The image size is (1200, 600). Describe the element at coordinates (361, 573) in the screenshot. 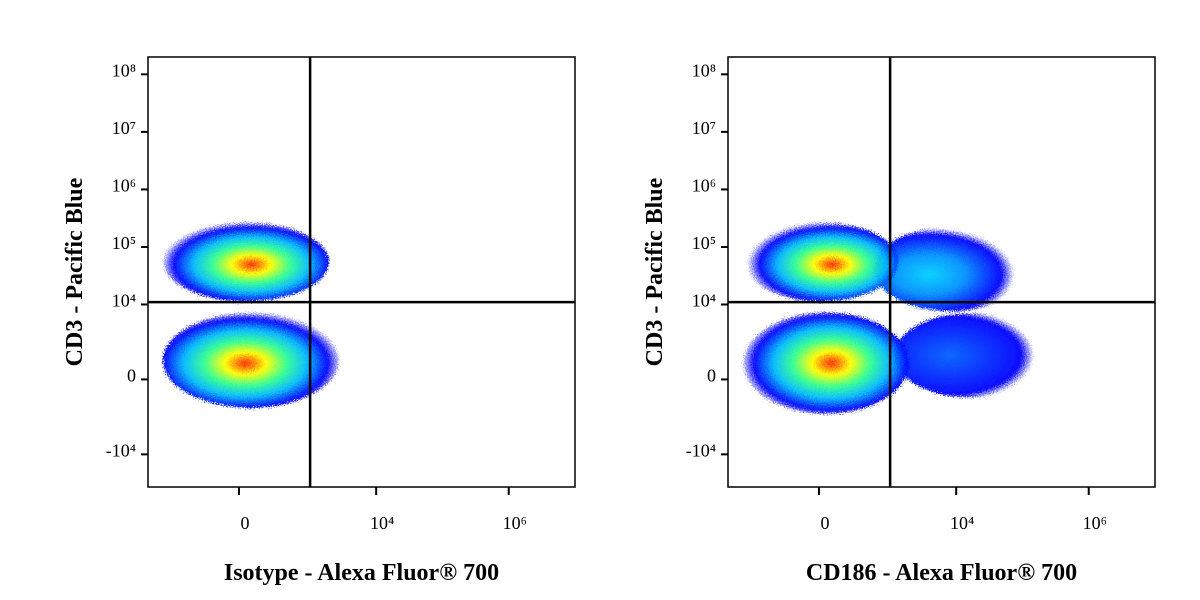

I see `x-axis-label: Isotype - Alexa Fluor® 700` at that location.